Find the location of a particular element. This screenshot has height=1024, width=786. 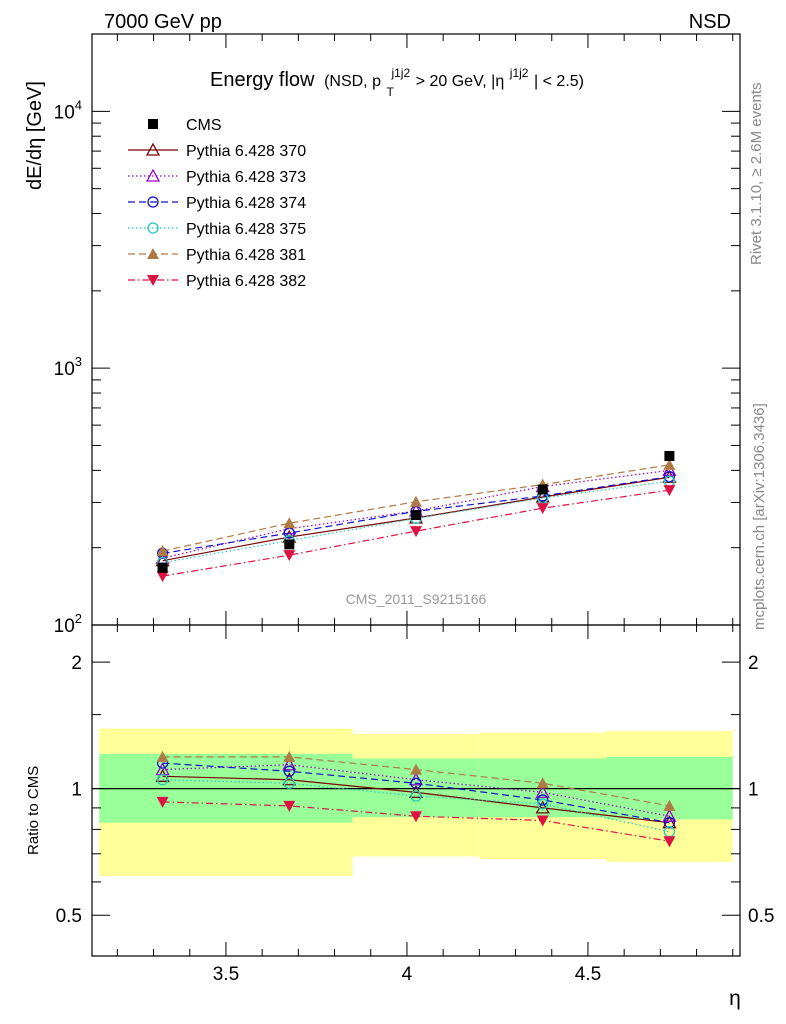

legend-label-3: Pythia 6.428 375 is located at coordinates (246, 229).